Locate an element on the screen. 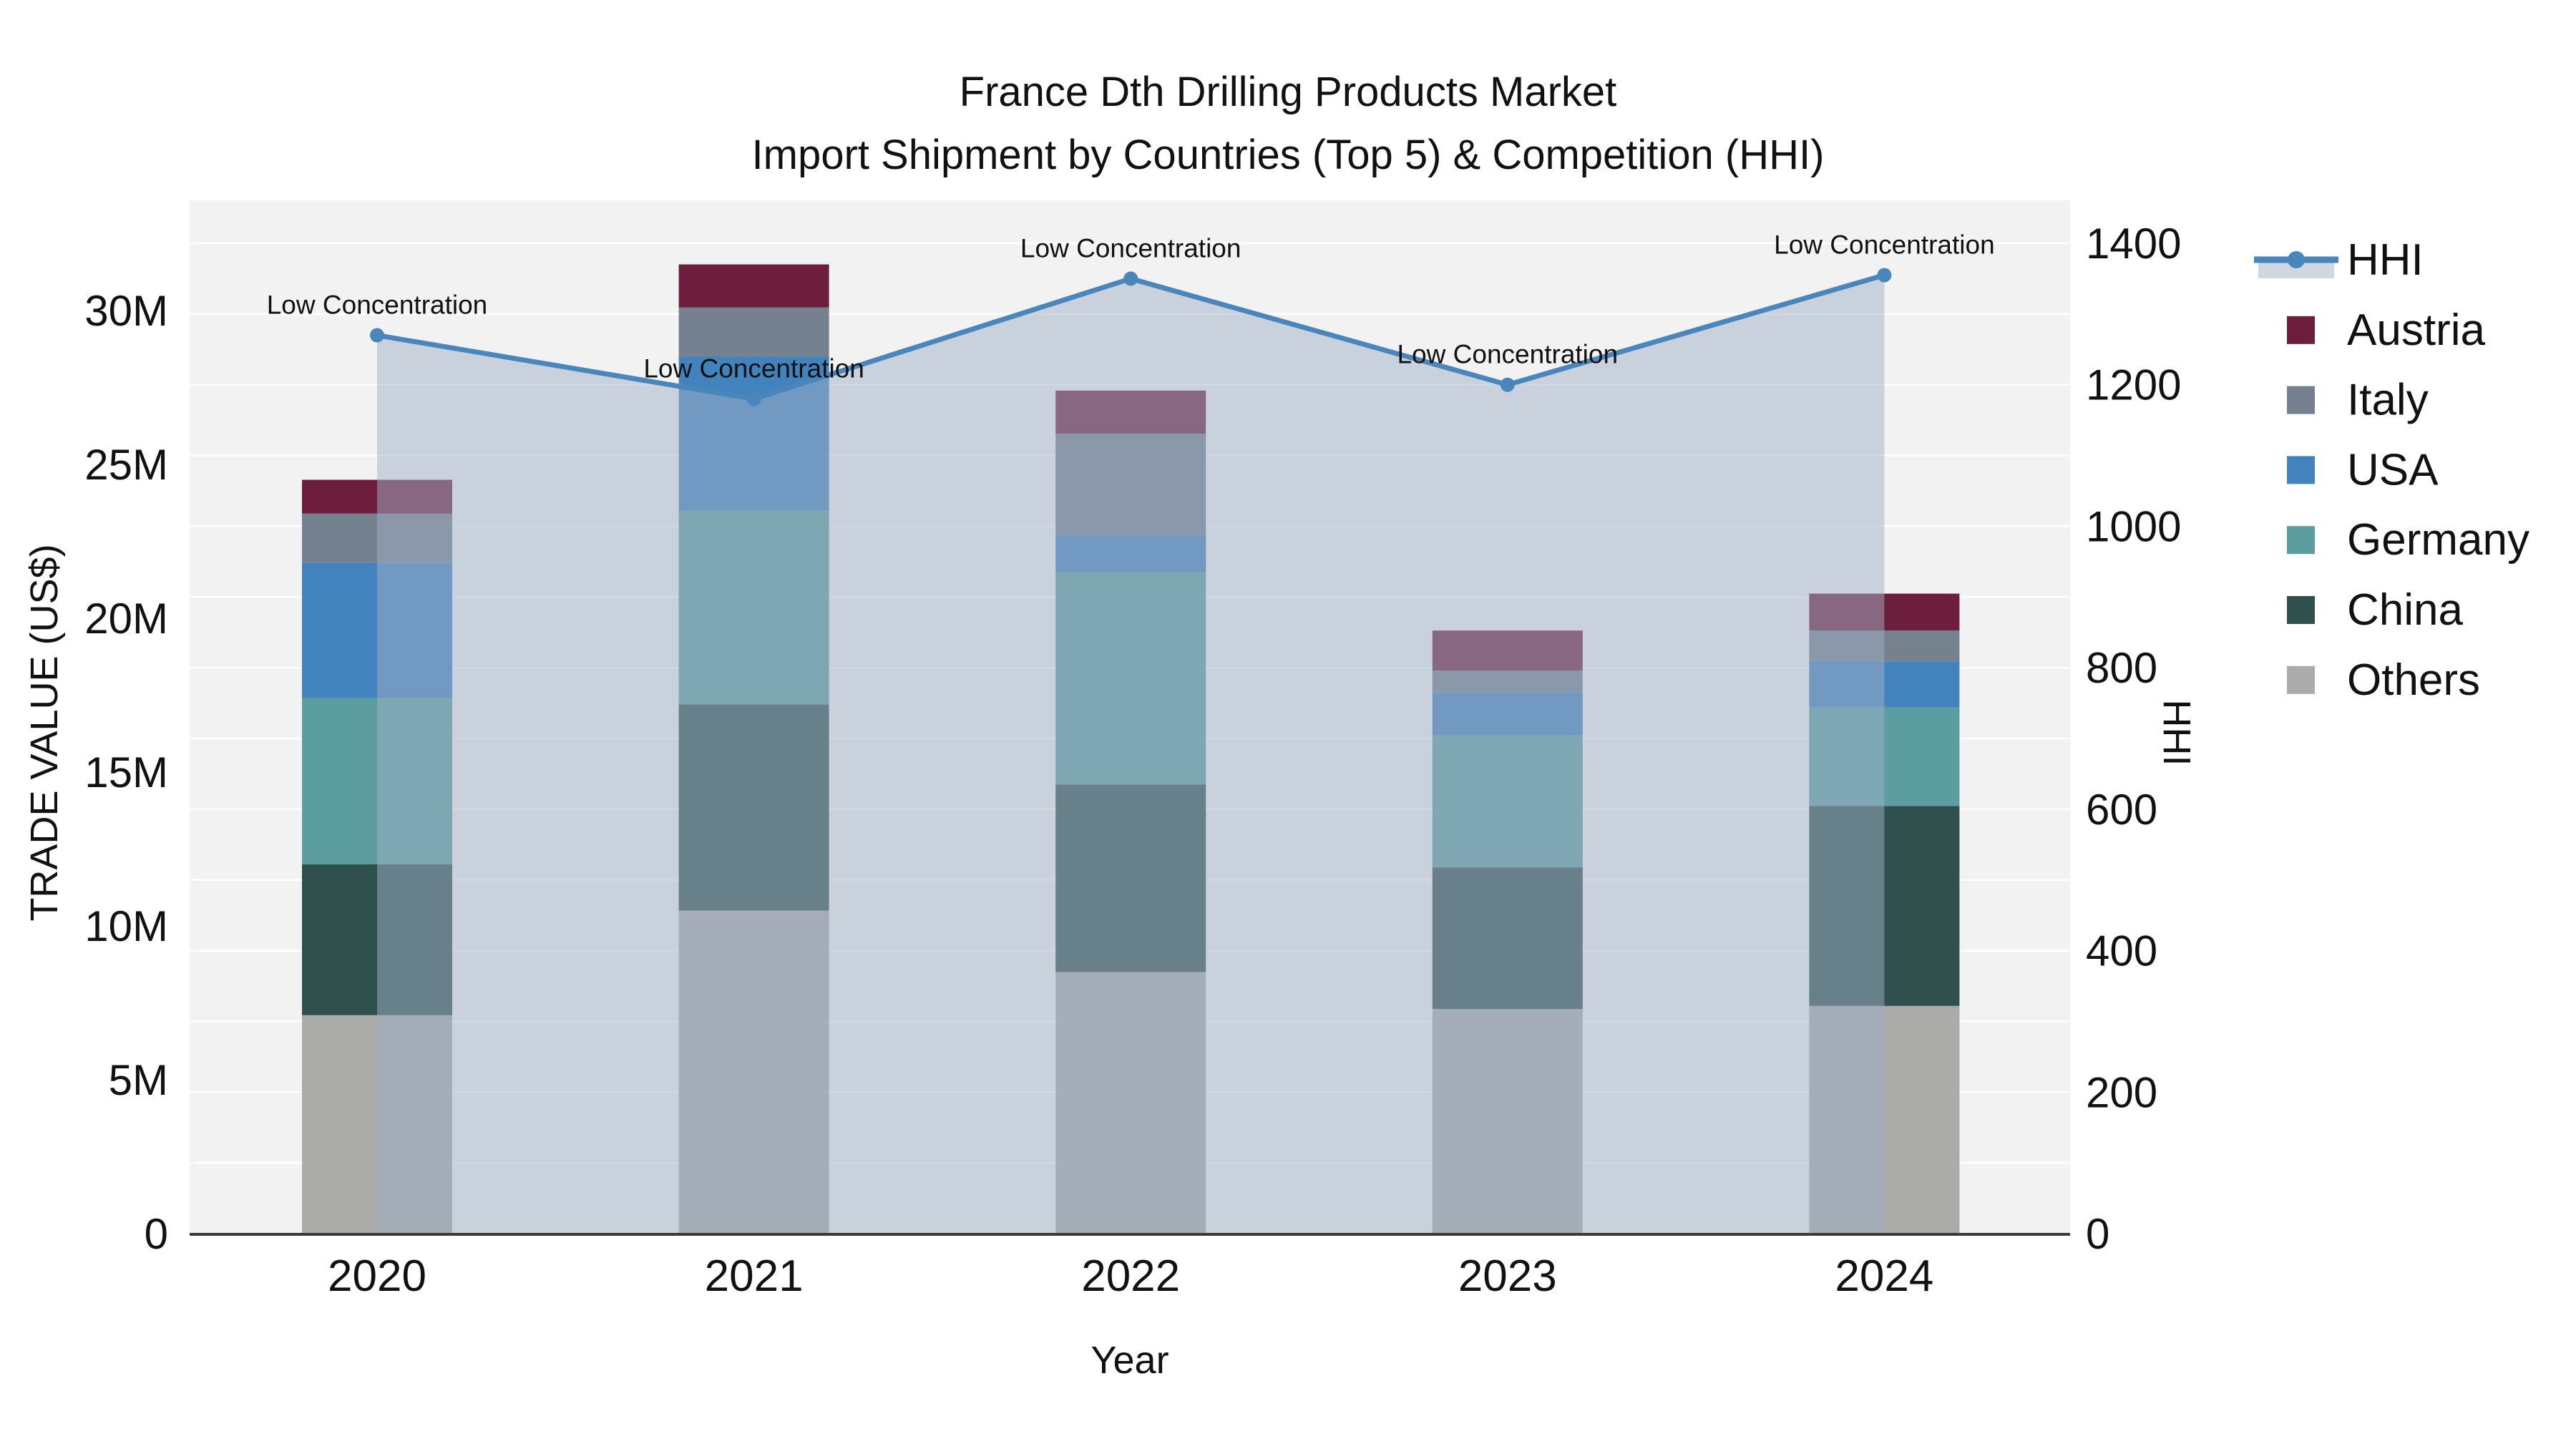 Image resolution: width=2576 pixels, height=1449 pixels. y-left-tick: 10M is located at coordinates (126, 926).